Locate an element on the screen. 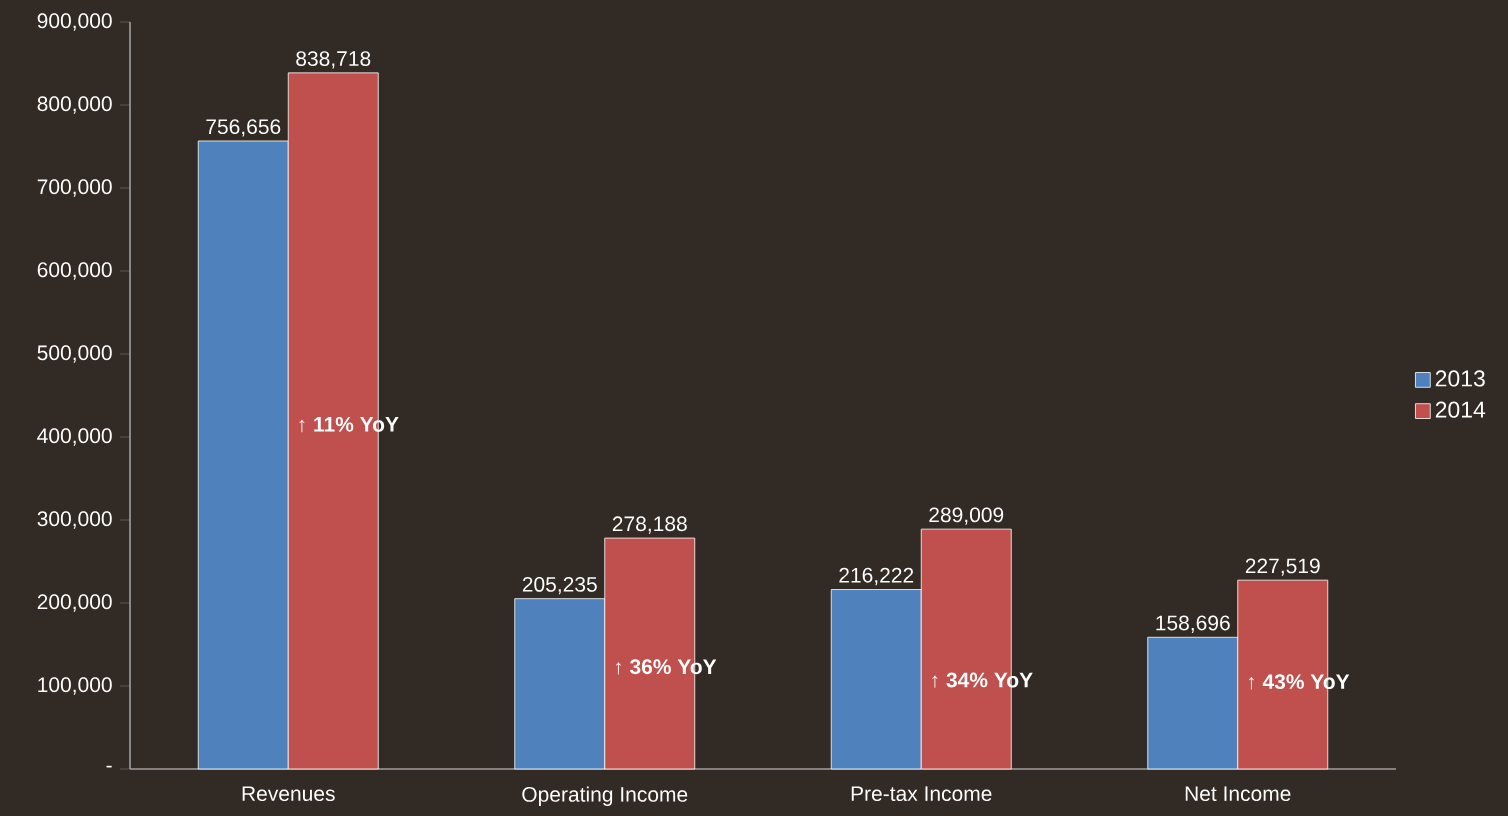  data-label: 289,009 is located at coordinates (966, 516).